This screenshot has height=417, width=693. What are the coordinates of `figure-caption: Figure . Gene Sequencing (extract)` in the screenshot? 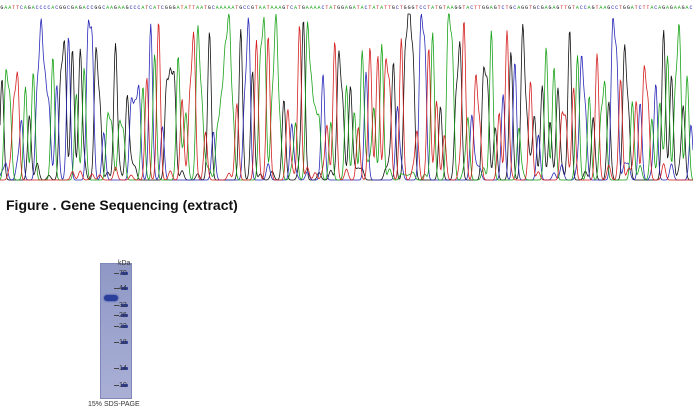 It's located at (122, 205).